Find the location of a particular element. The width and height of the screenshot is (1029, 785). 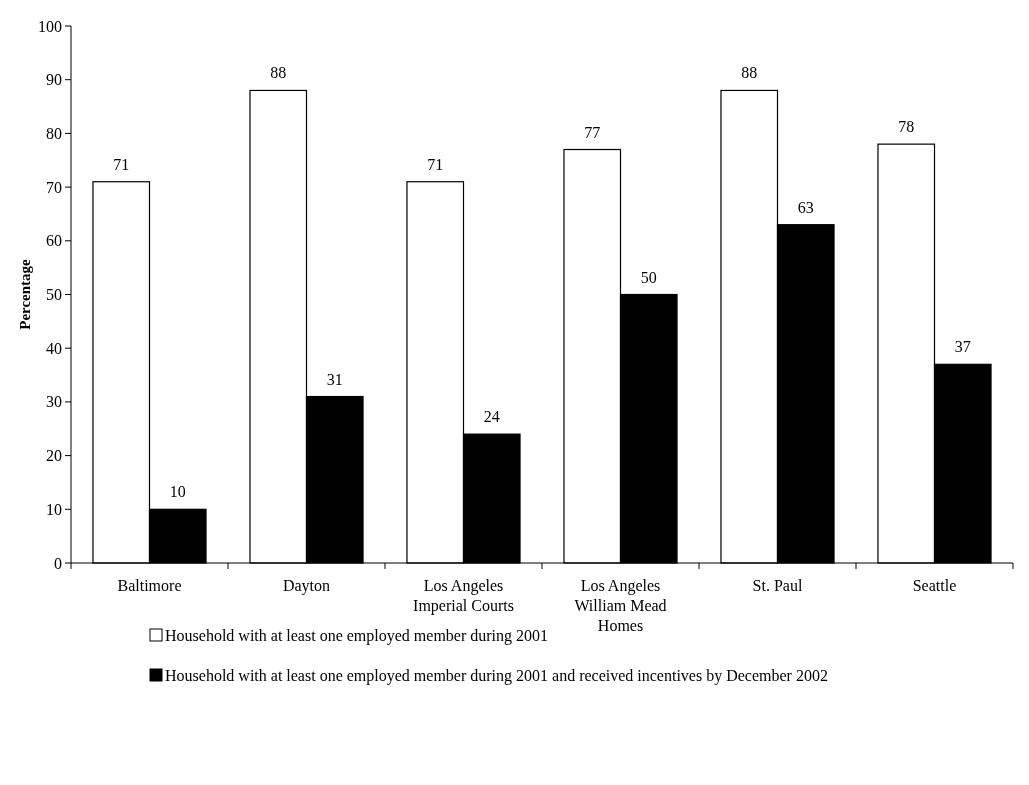

y-axis-title: Percentage is located at coordinates (25, 294).